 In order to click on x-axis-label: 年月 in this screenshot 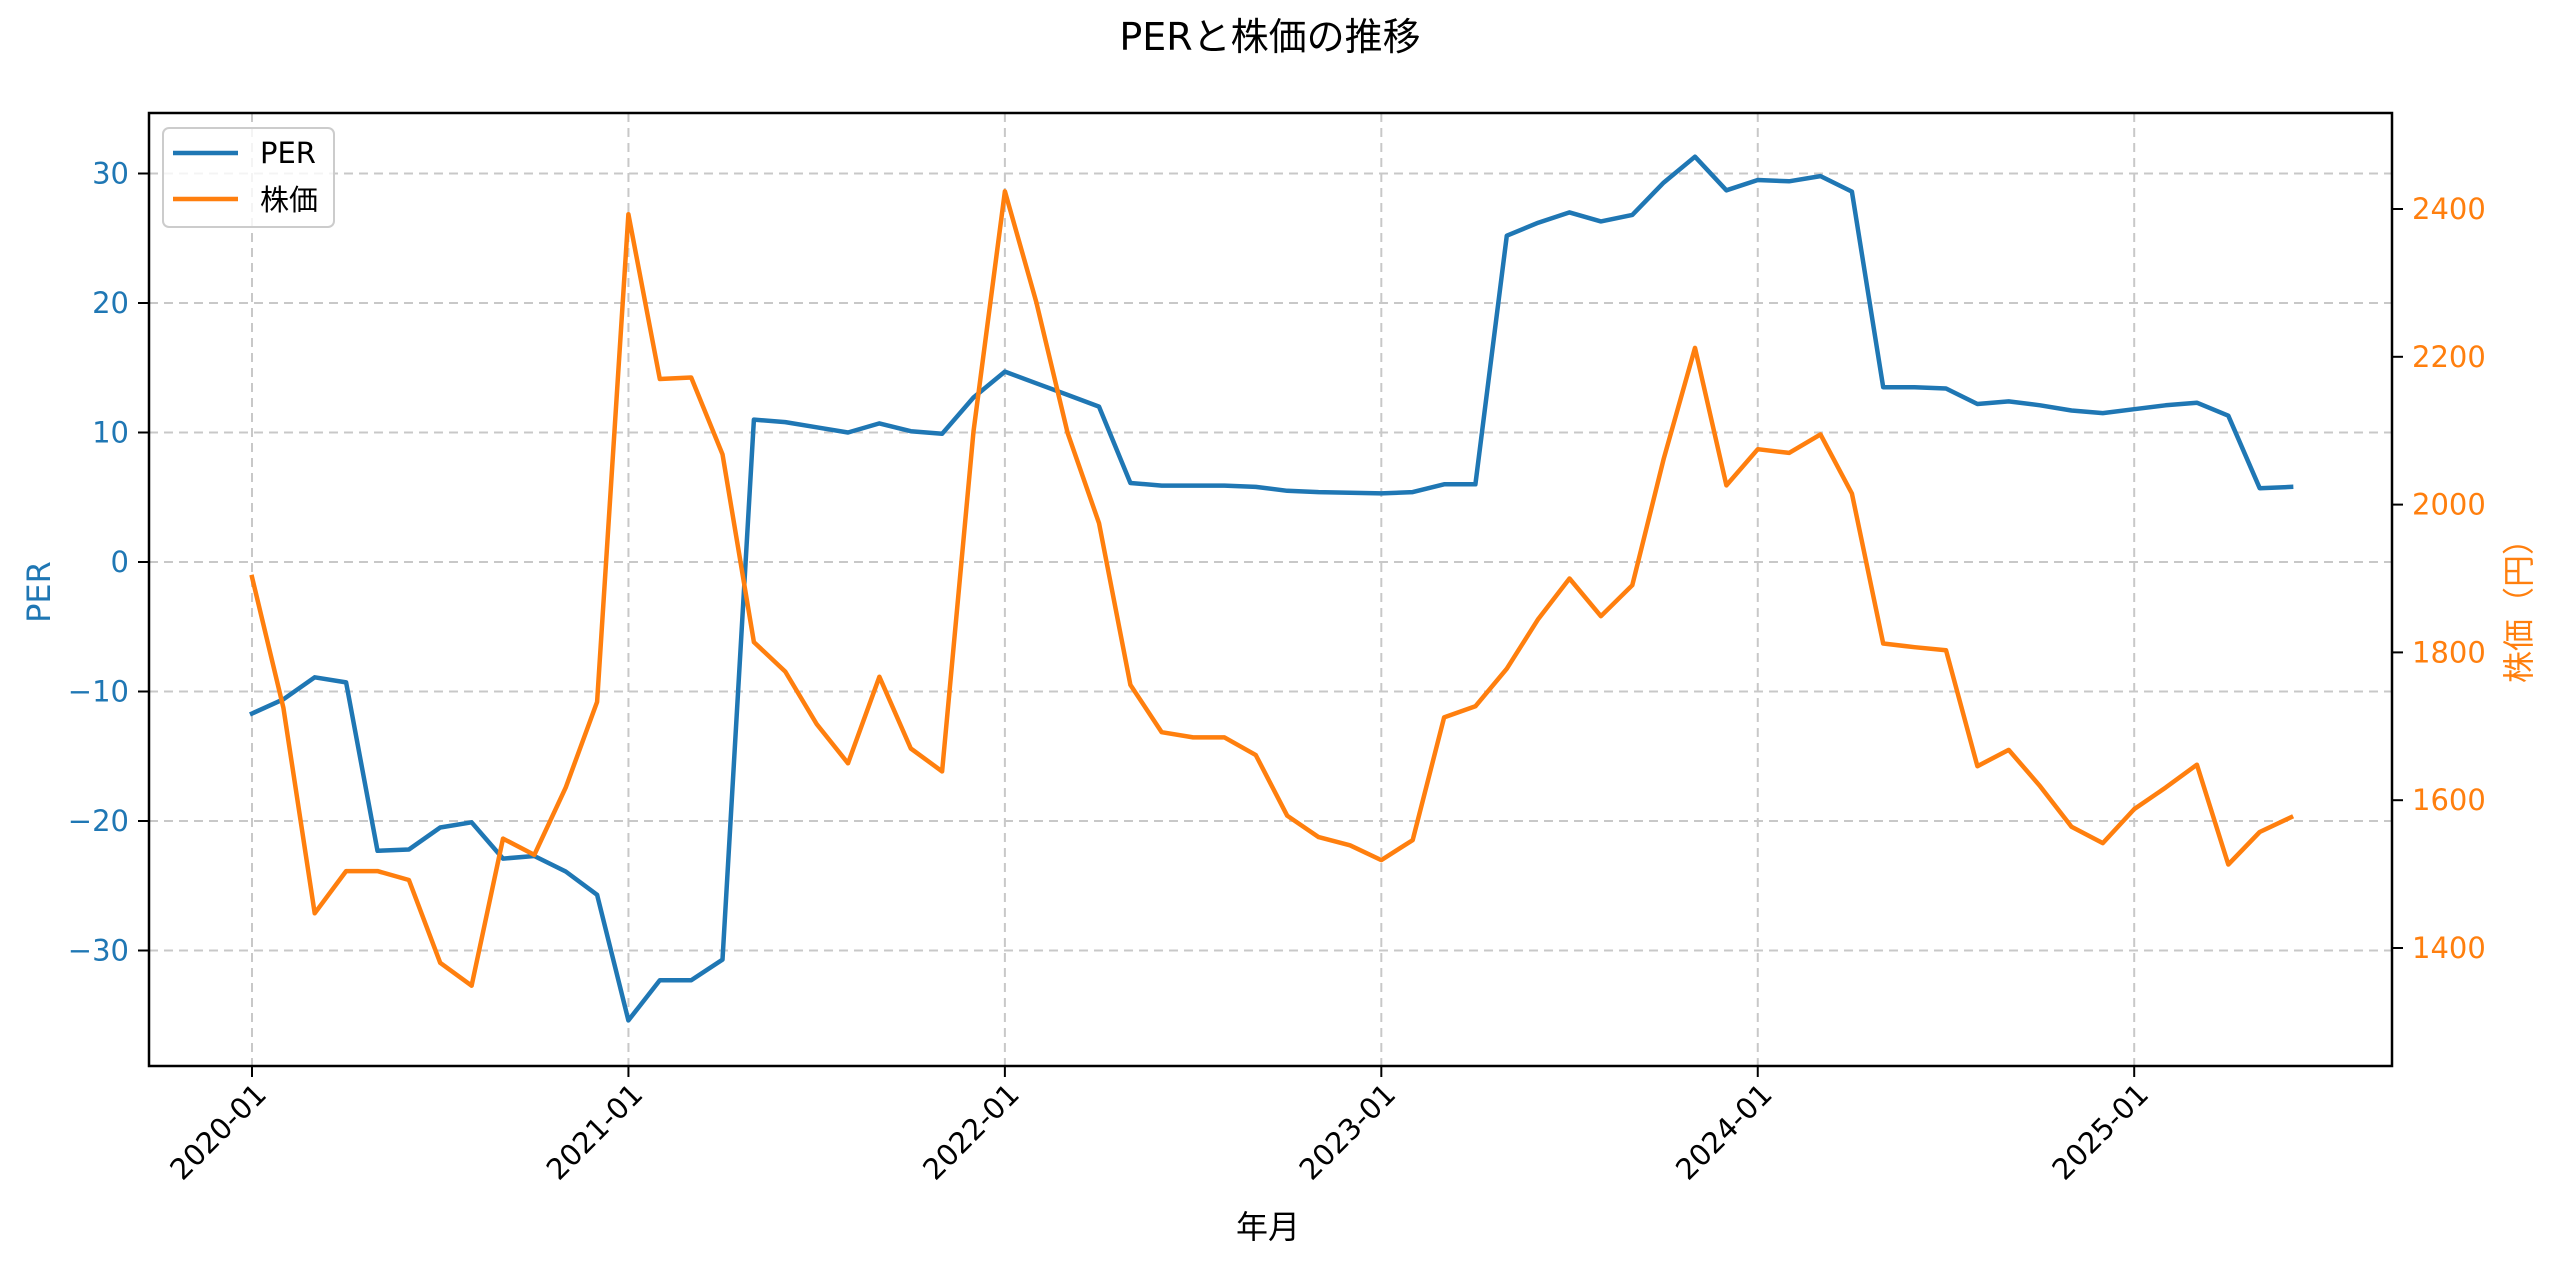, I will do `click(1268, 1227)`.